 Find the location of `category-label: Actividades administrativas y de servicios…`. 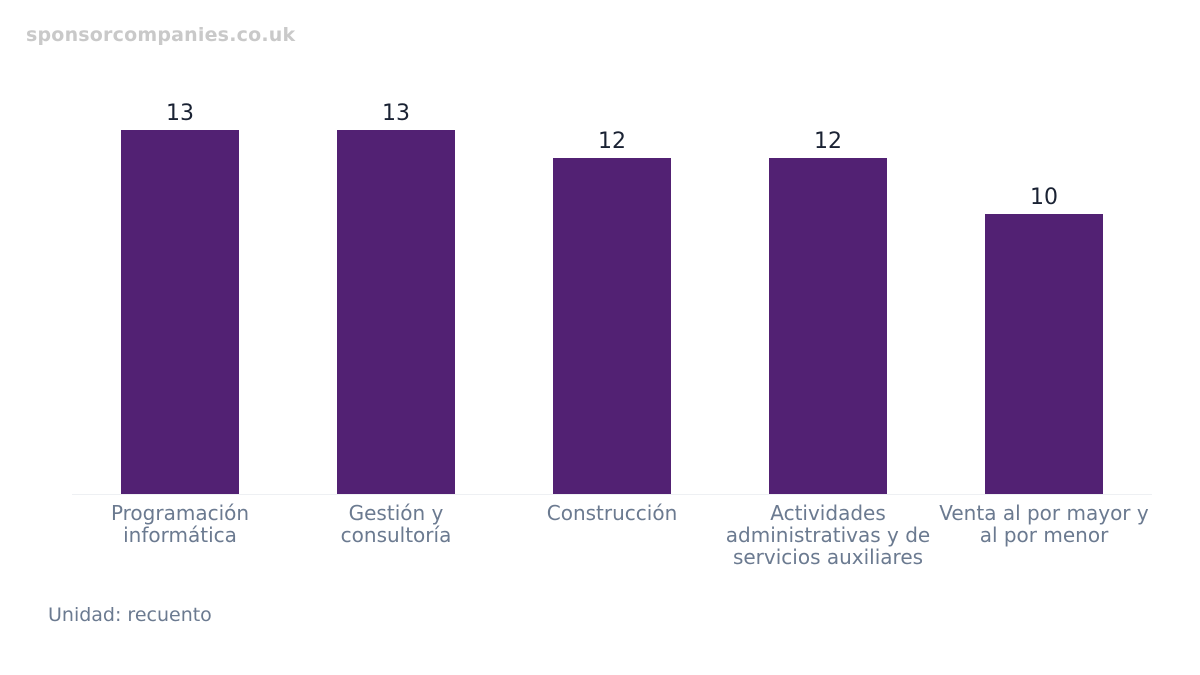

category-label: Actividades administrativas y de servicios… is located at coordinates (828, 535).